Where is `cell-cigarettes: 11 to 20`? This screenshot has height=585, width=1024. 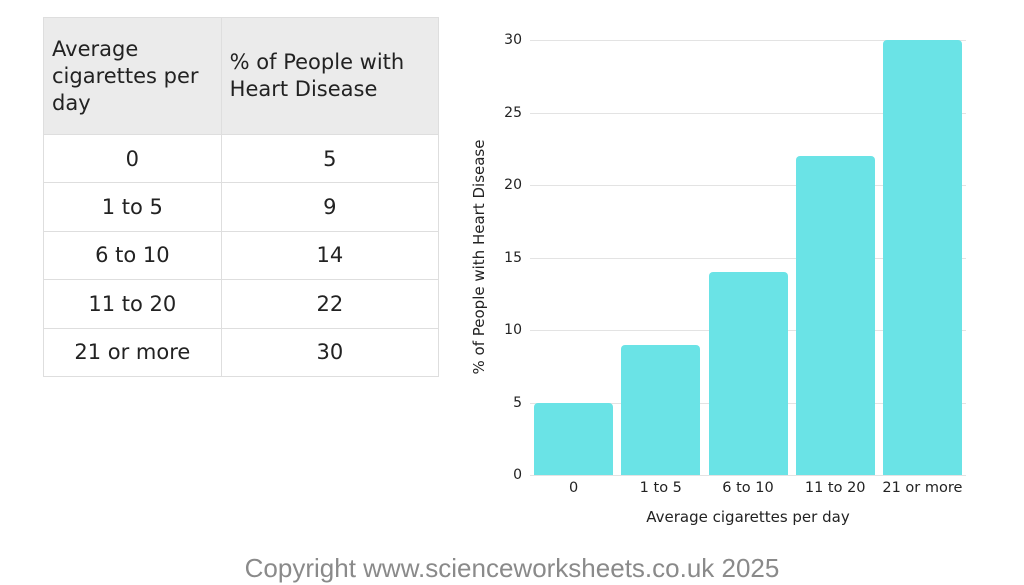 cell-cigarettes: 11 to 20 is located at coordinates (132, 304).